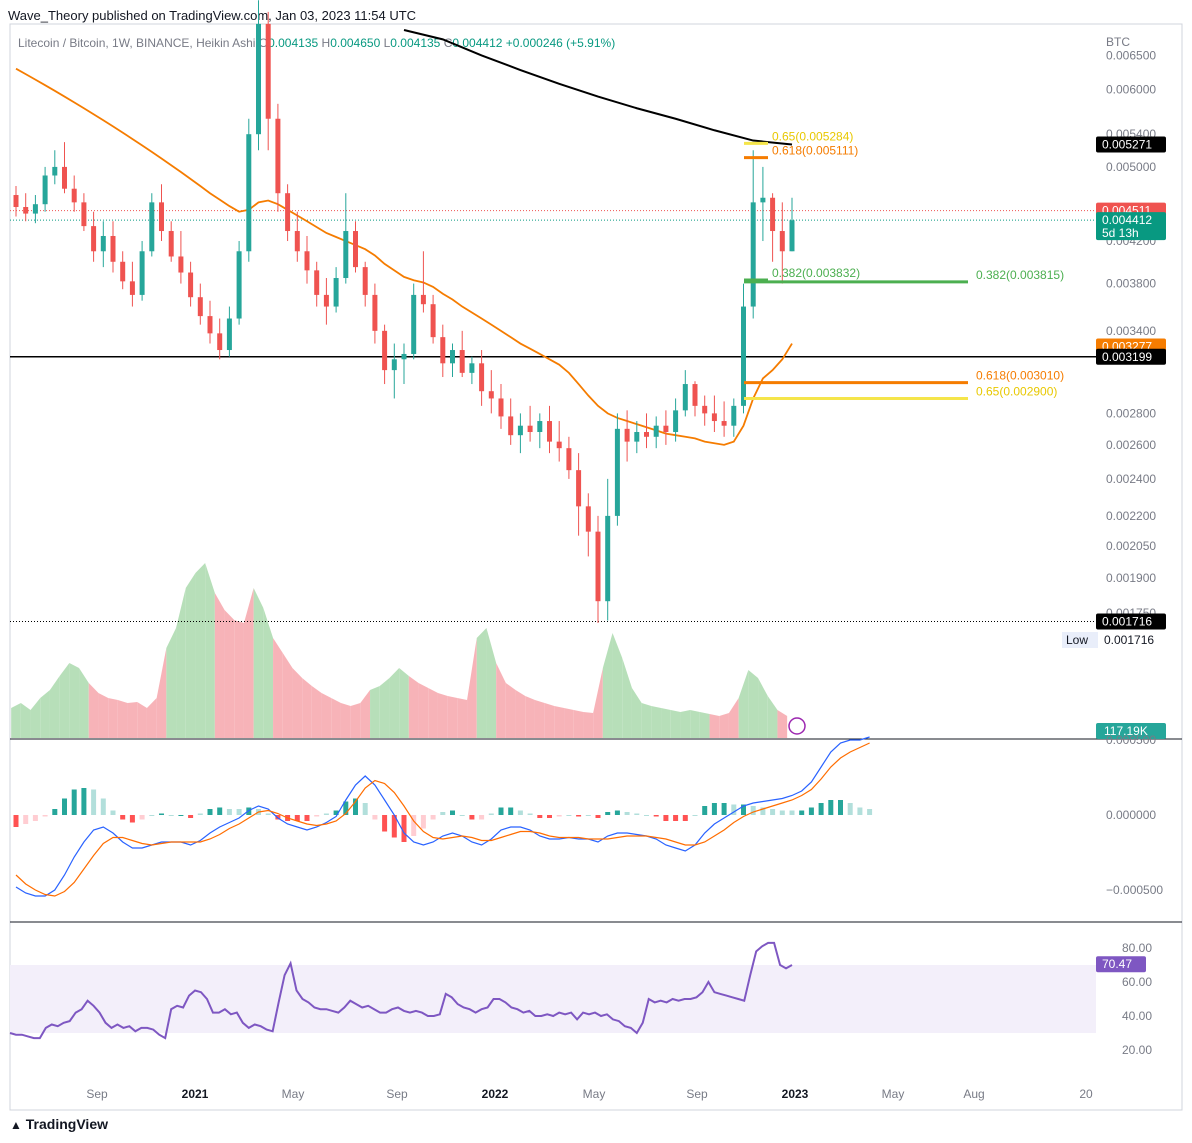  I want to click on legend-high-label: H, so click(326, 43).